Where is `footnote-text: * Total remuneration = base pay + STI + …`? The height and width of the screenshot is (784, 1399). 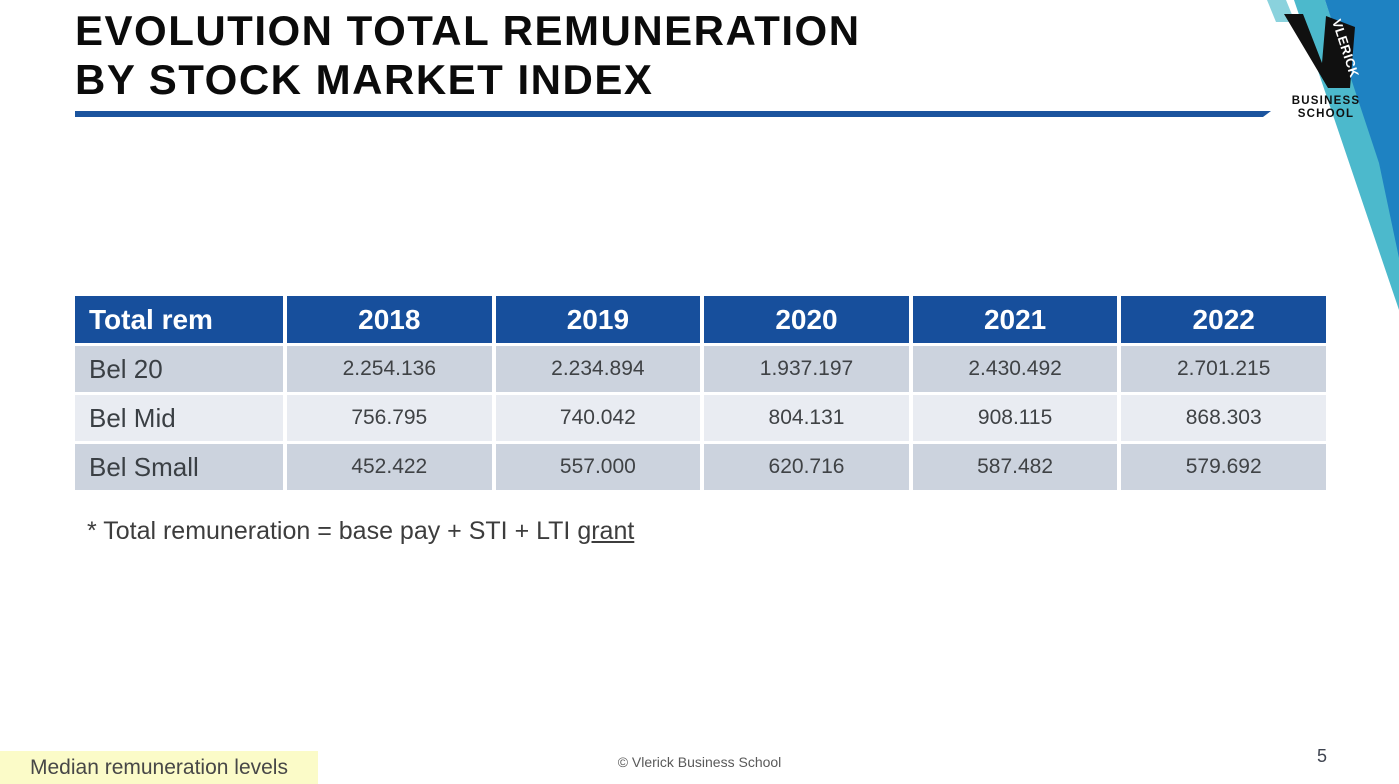 footnote-text: * Total remuneration = base pay + STI + … is located at coordinates (332, 531).